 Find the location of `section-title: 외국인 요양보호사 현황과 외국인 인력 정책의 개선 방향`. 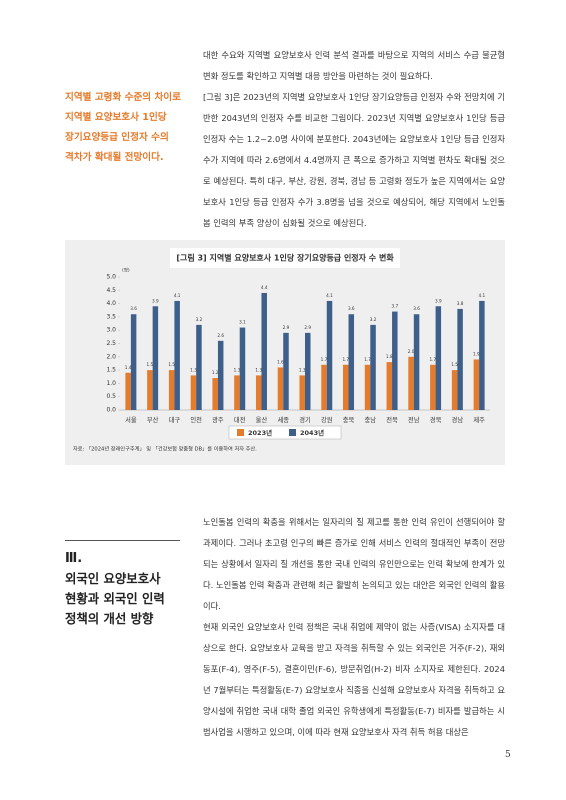

section-title: 외국인 요양보호사 현황과 외국인 인력 정책의 개선 방향 is located at coordinates (122, 599).